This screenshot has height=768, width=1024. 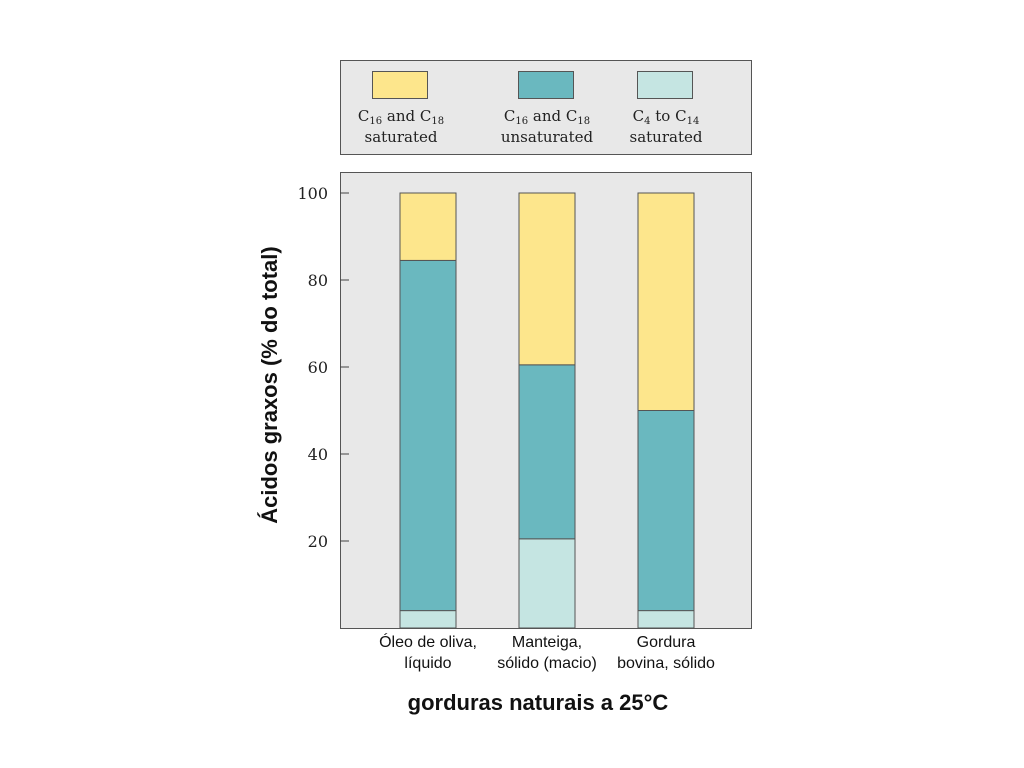 I want to click on y-tick-label: 20, so click(x=318, y=541).